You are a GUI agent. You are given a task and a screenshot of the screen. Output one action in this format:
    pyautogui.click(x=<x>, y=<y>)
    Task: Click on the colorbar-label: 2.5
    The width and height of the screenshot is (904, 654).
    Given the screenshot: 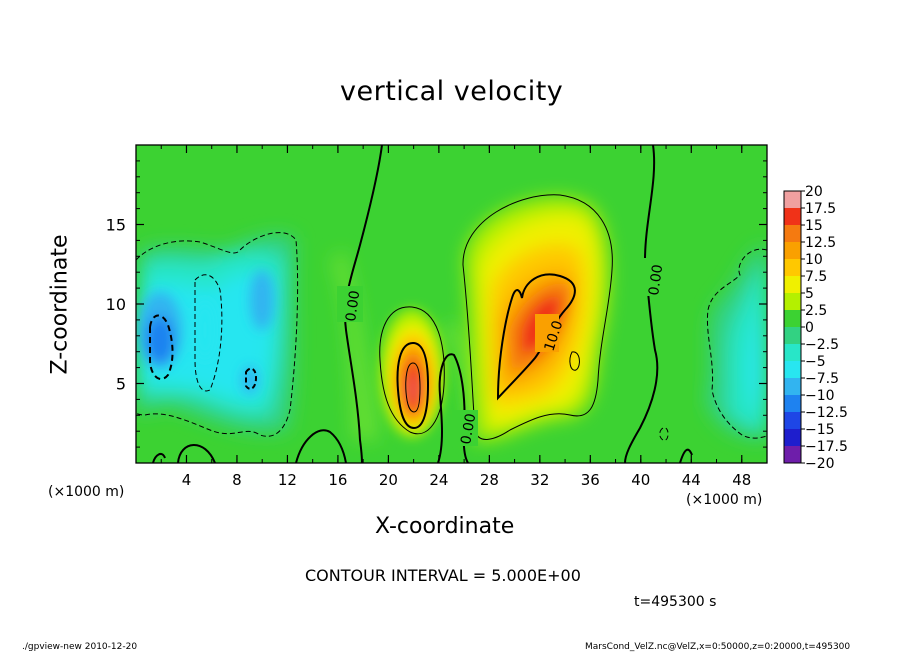 What is the action you would take?
    pyautogui.click(x=816, y=311)
    